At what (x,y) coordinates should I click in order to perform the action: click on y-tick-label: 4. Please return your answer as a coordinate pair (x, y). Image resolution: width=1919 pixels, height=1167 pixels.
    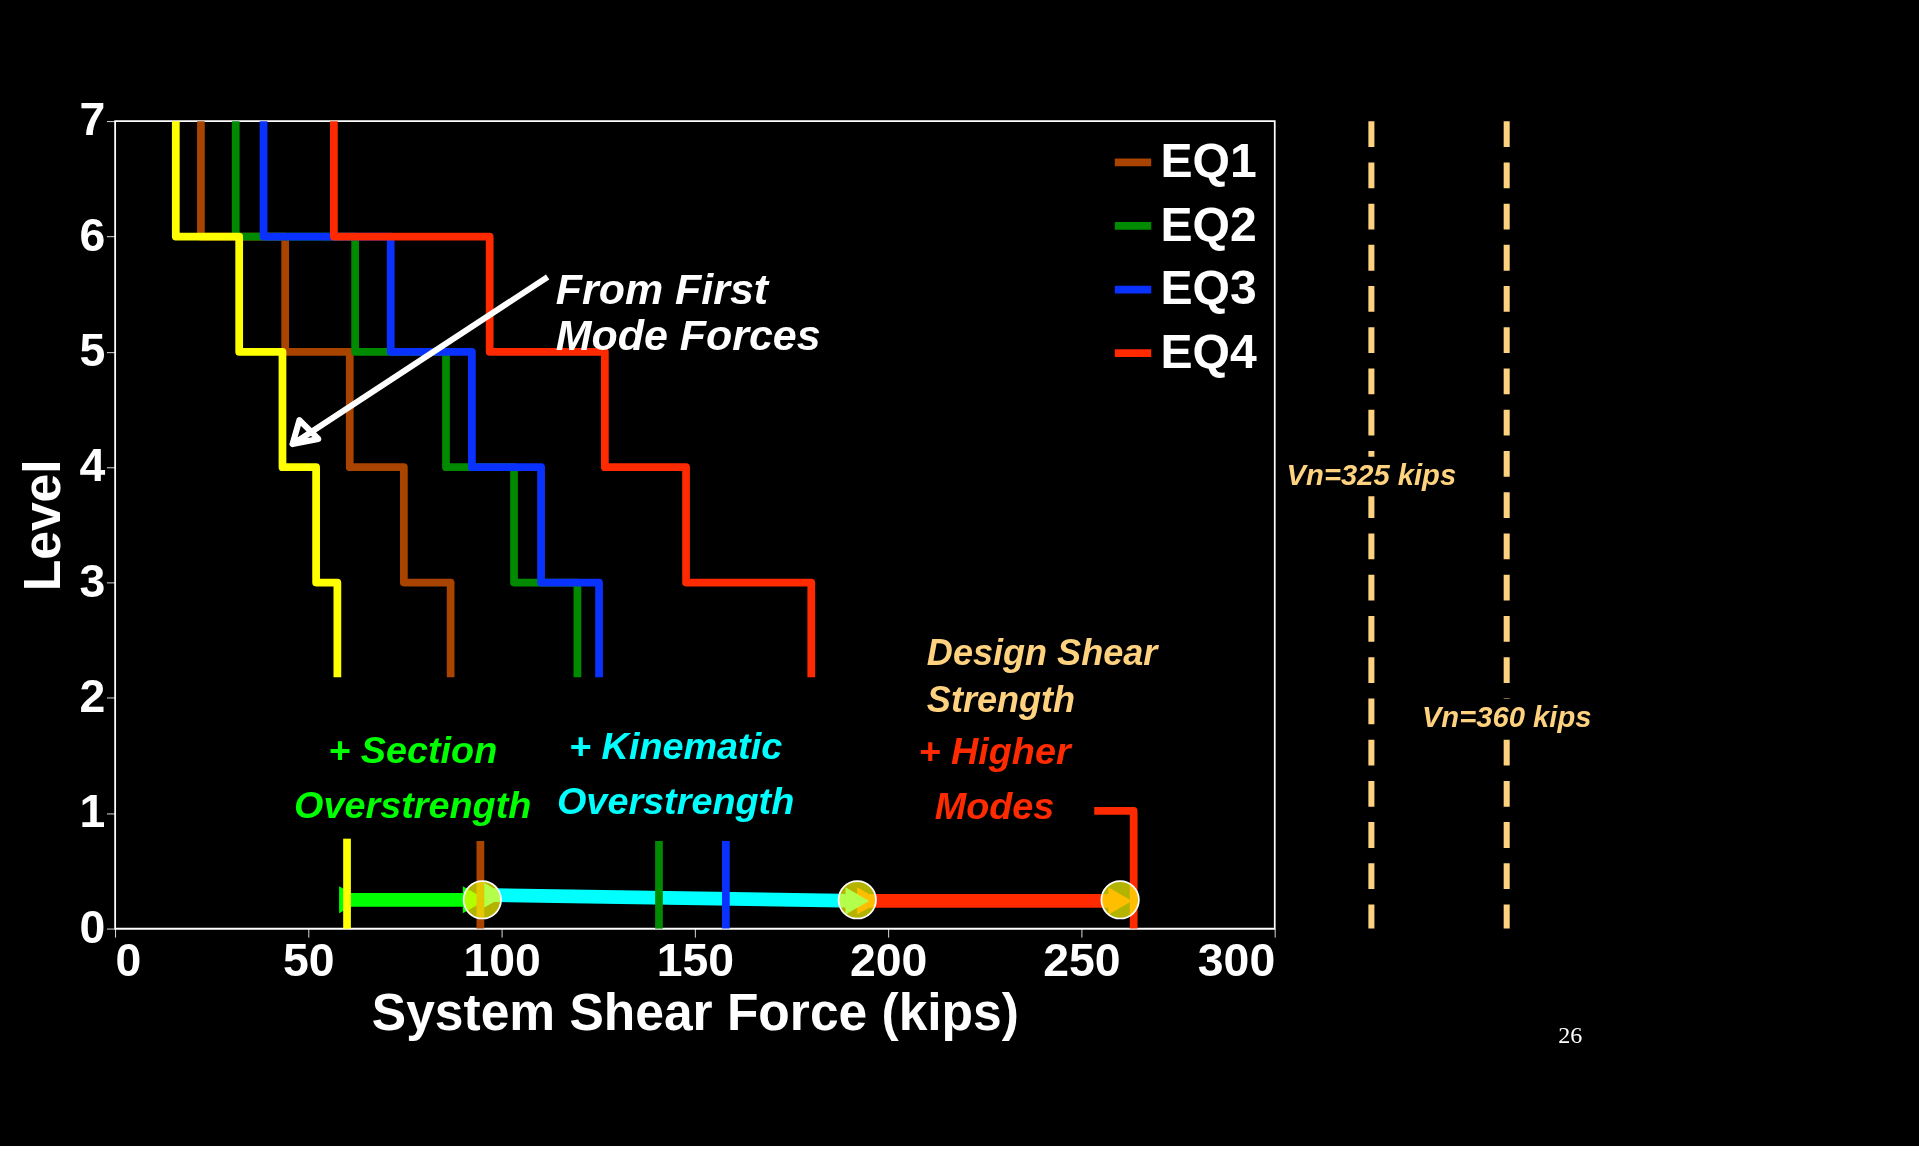
    Looking at the image, I should click on (92, 465).